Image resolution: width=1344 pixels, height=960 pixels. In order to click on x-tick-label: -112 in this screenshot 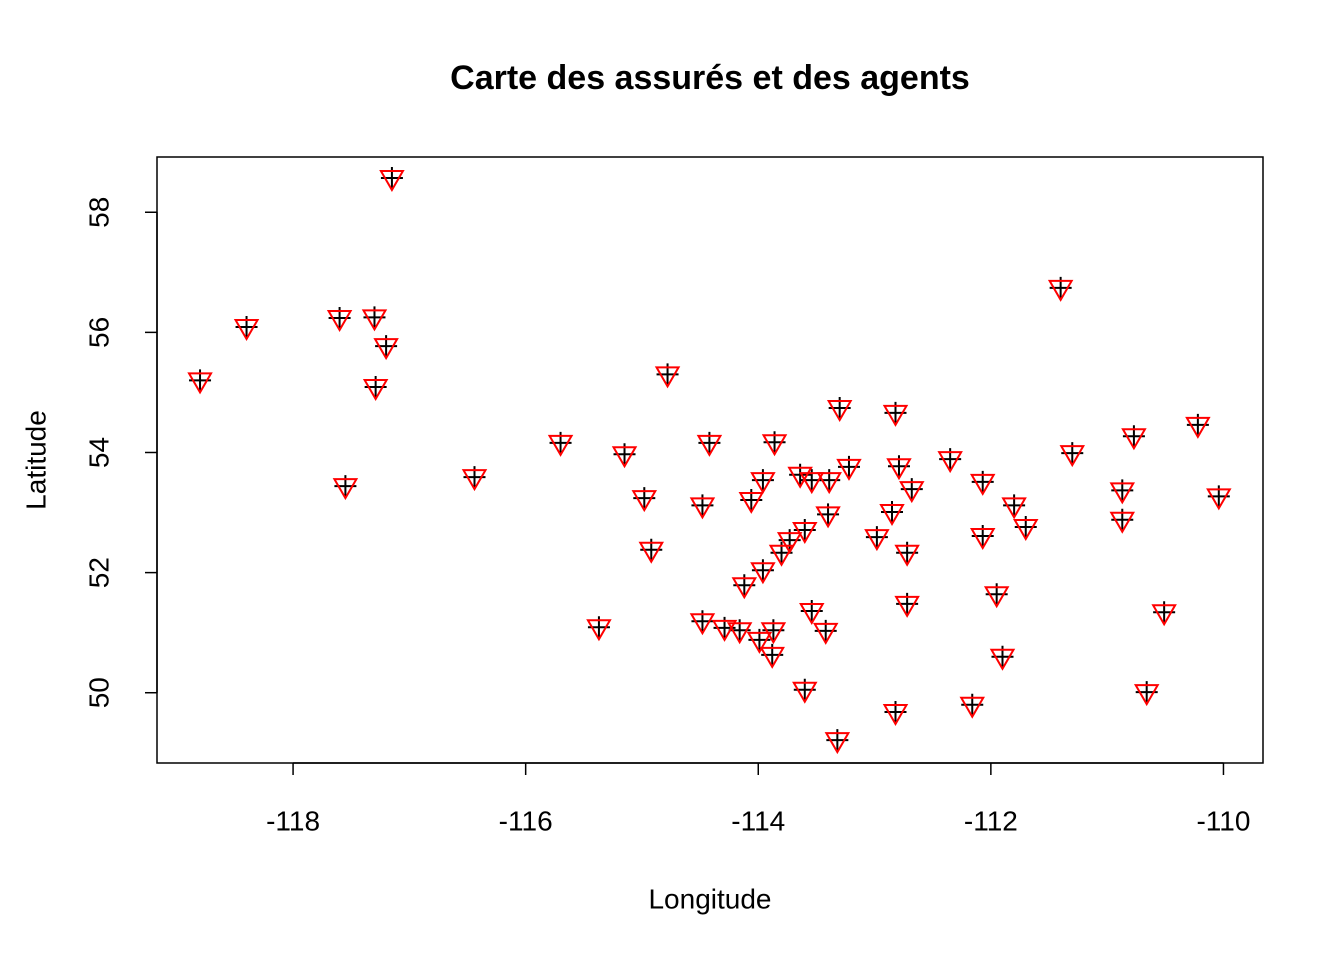, I will do `click(991, 820)`.